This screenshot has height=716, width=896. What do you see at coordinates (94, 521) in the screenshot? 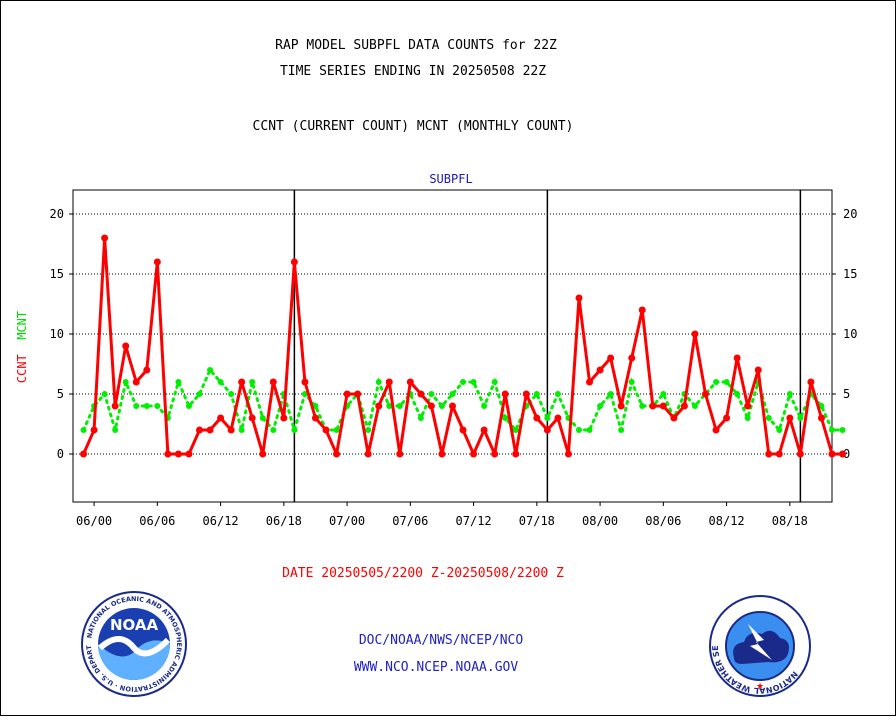
I see `x-tick-label: 06/00` at bounding box center [94, 521].